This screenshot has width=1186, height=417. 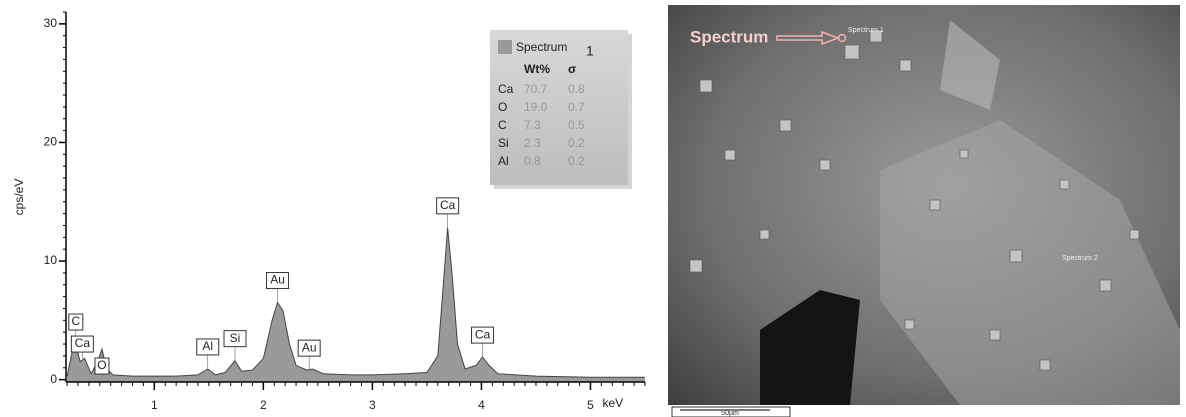 I want to click on site-label: Spectrum 1, so click(x=866, y=30).